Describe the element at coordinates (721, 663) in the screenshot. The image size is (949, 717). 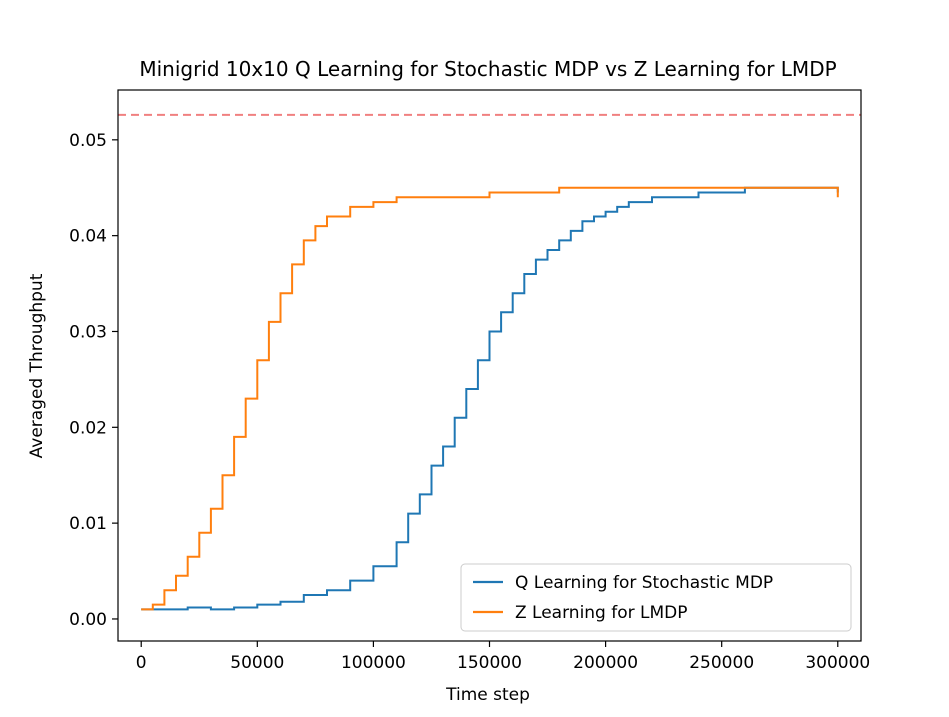
I see `x-tick-label: 250000` at that location.